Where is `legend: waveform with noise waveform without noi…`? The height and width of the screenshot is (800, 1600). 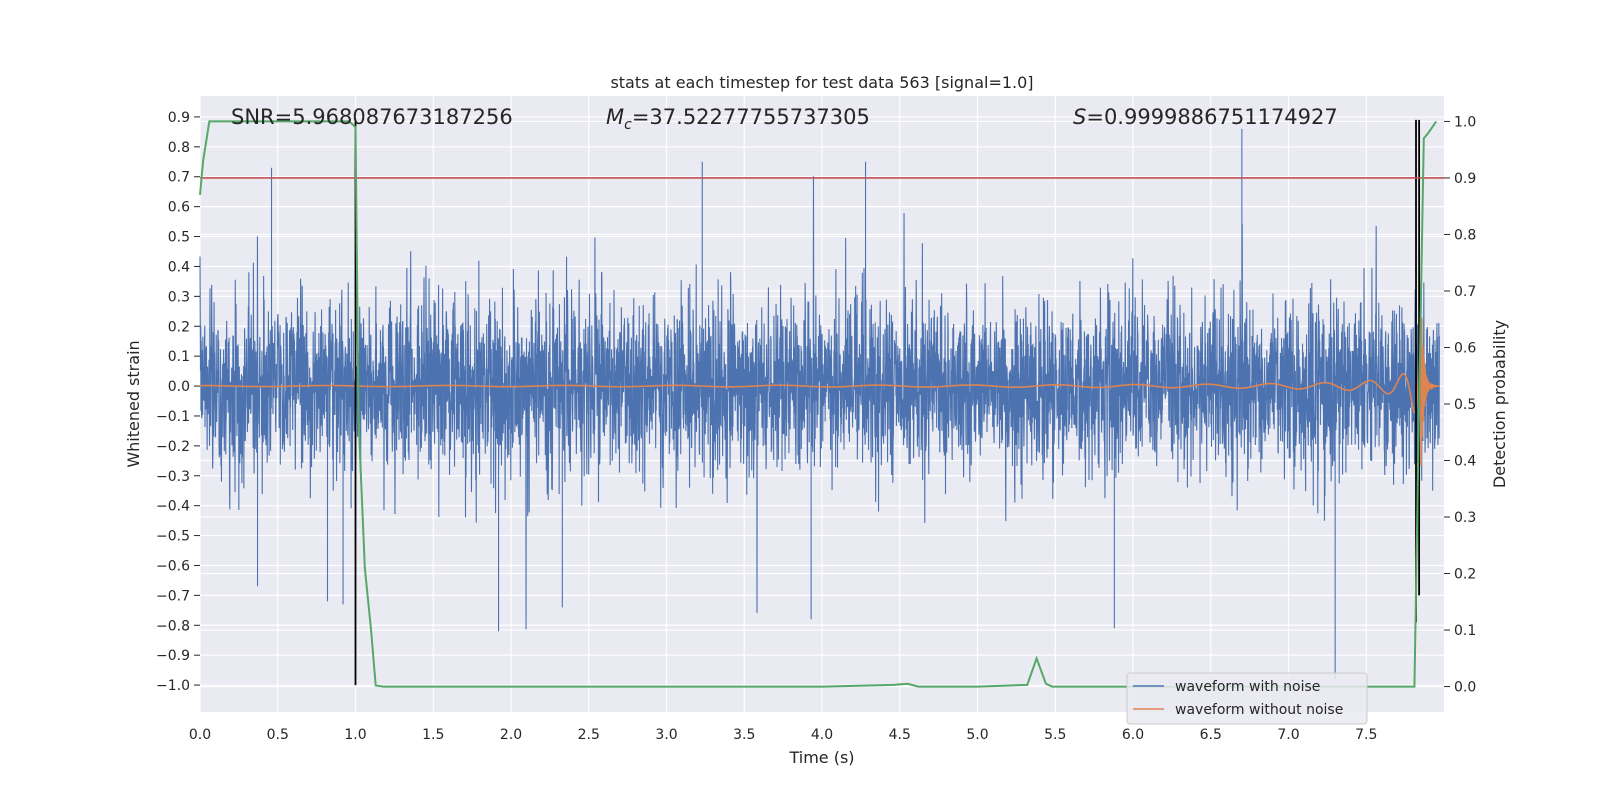
legend: waveform with noise waveform without noi… is located at coordinates (1247, 698).